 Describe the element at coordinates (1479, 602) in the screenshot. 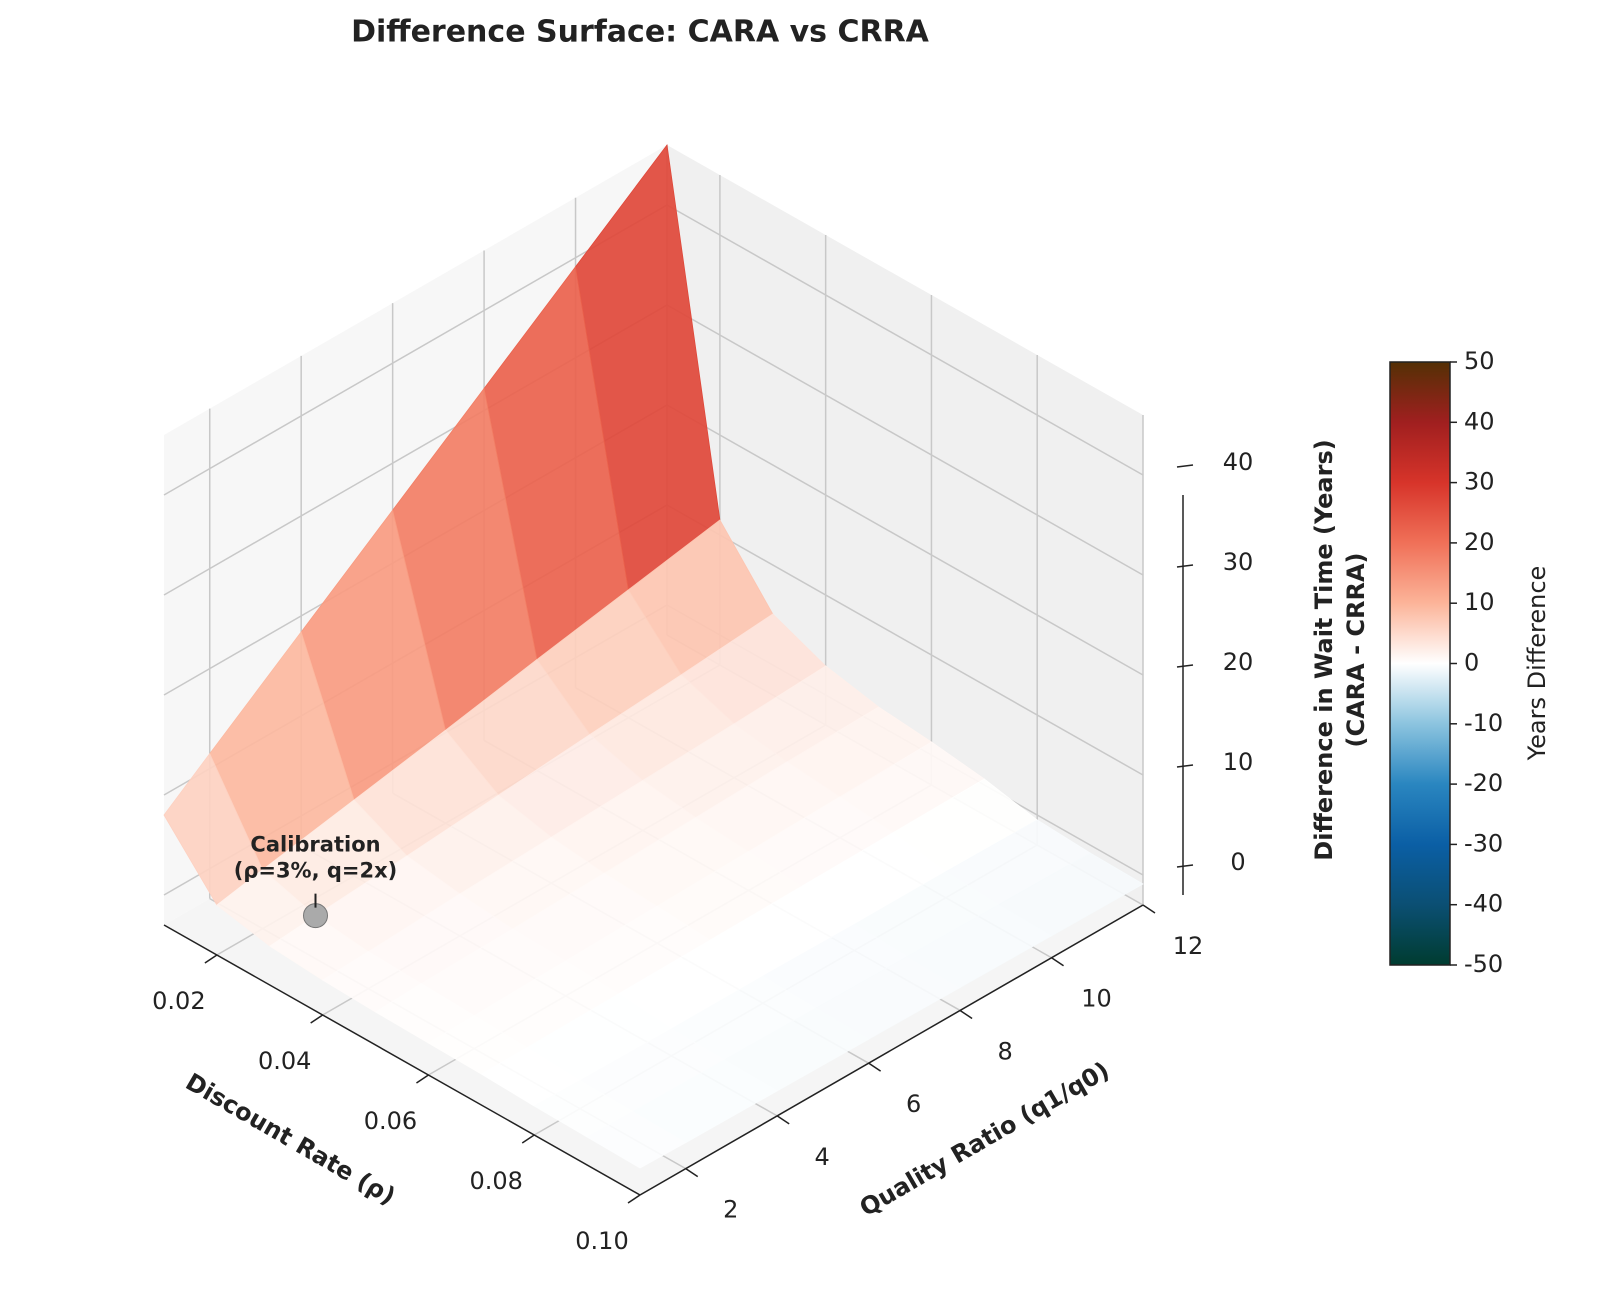

I see `colorbar-tick-label: 10` at that location.